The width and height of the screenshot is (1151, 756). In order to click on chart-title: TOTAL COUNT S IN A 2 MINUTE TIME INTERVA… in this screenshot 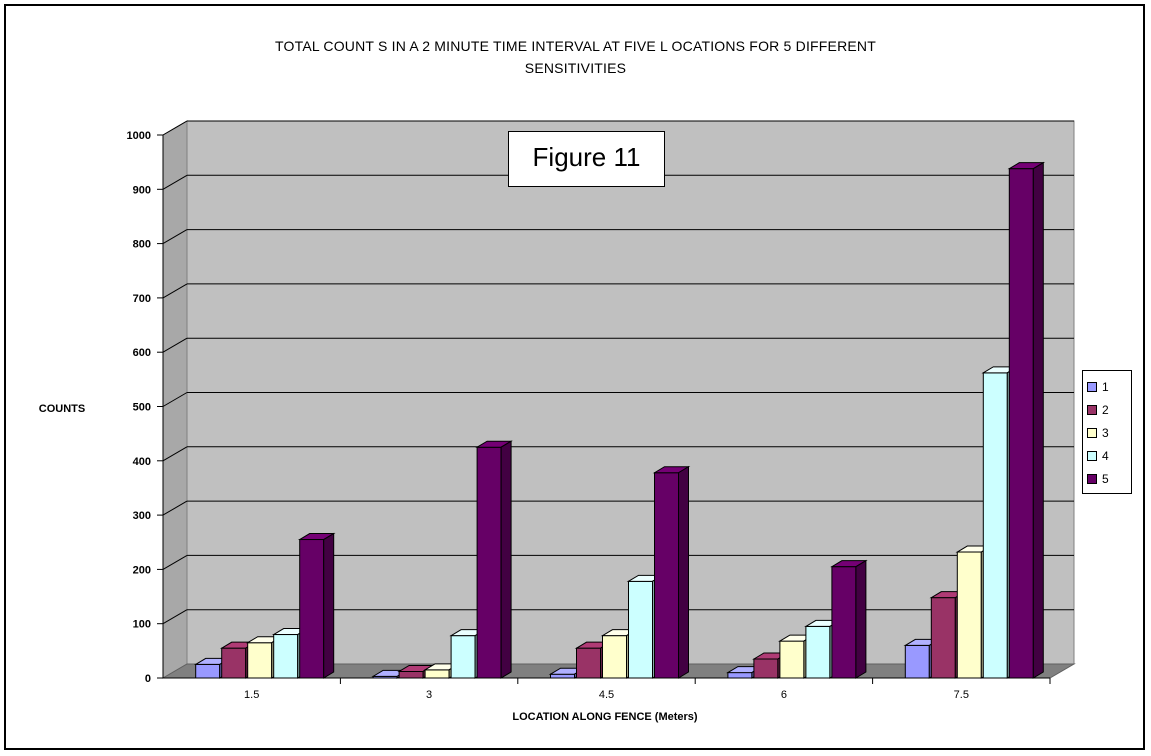, I will do `click(575, 46)`.